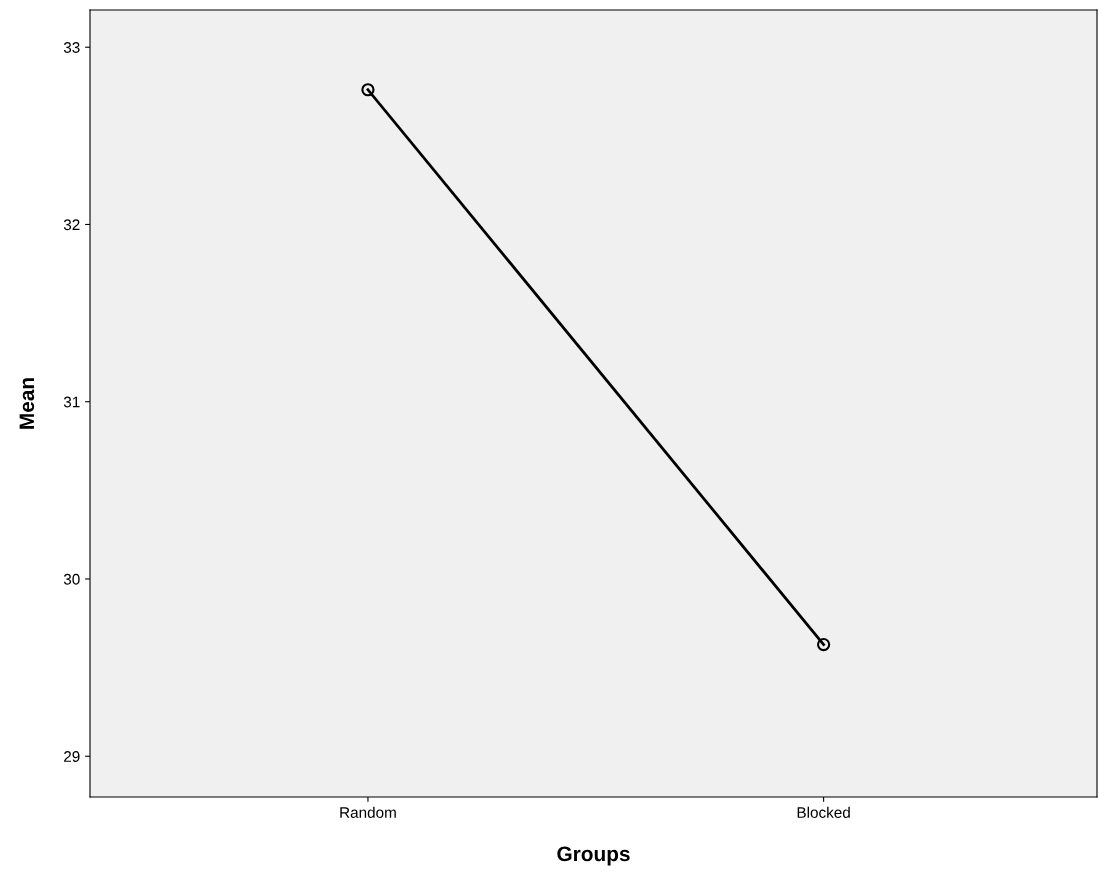 Image resolution: width=1099 pixels, height=881 pixels. Describe the element at coordinates (71, 579) in the screenshot. I see `y-tick-label: 30` at that location.